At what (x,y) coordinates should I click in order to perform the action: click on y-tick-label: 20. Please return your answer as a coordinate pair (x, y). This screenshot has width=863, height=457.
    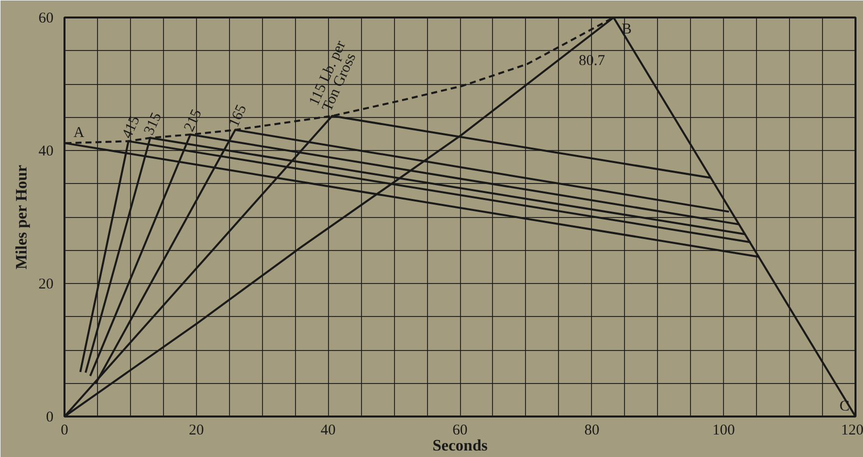
    Looking at the image, I should click on (46, 284).